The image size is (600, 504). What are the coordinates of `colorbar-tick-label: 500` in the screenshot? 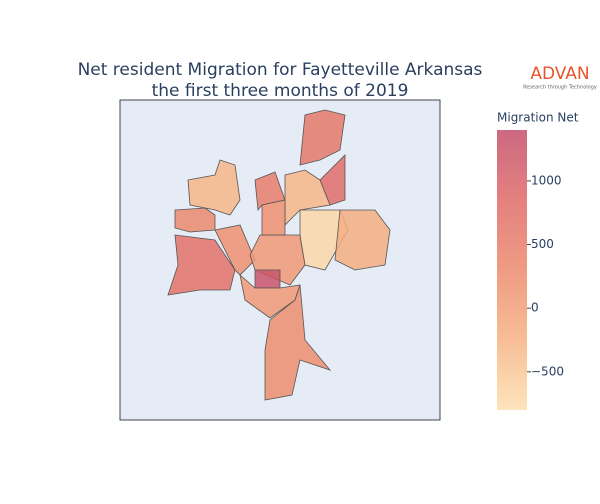 It's located at (542, 244).